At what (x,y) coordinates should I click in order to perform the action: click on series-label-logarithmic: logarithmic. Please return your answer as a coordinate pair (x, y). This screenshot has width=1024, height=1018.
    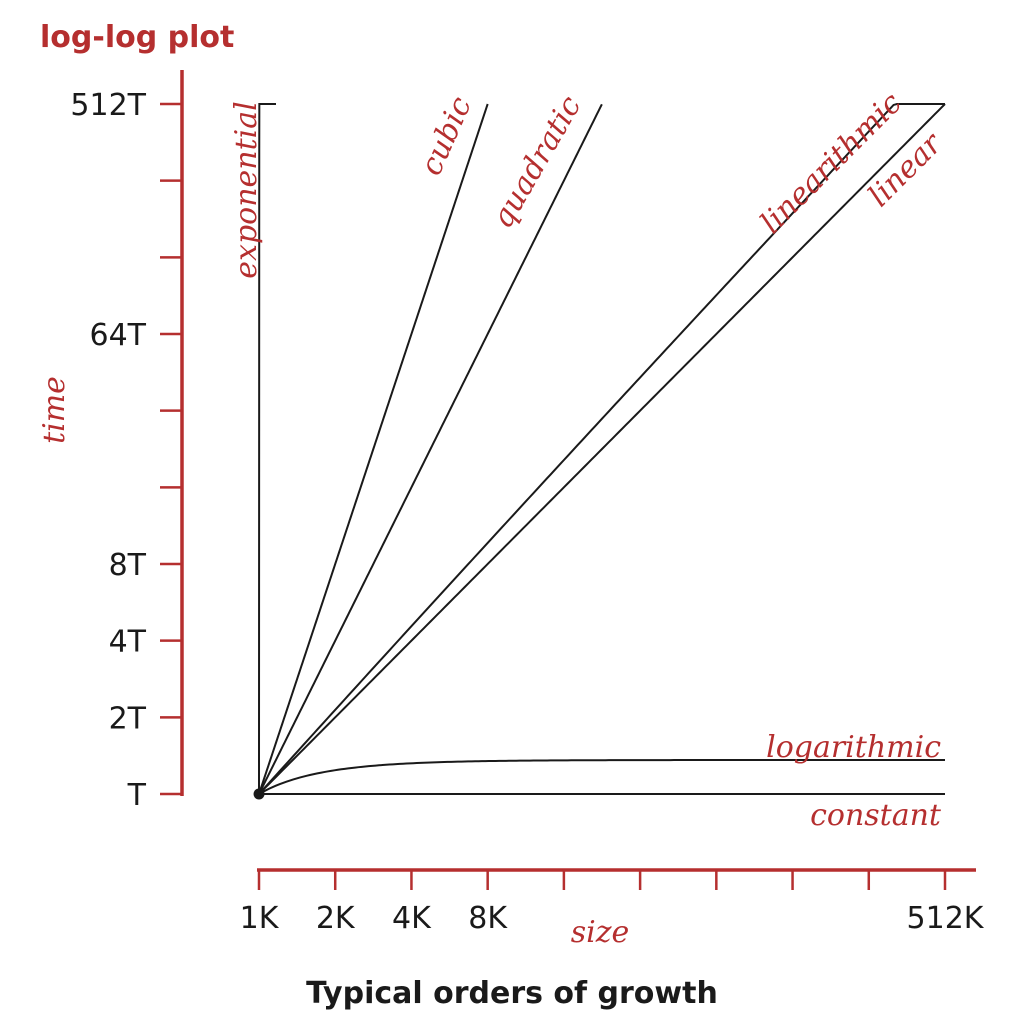
    Looking at the image, I should click on (853, 747).